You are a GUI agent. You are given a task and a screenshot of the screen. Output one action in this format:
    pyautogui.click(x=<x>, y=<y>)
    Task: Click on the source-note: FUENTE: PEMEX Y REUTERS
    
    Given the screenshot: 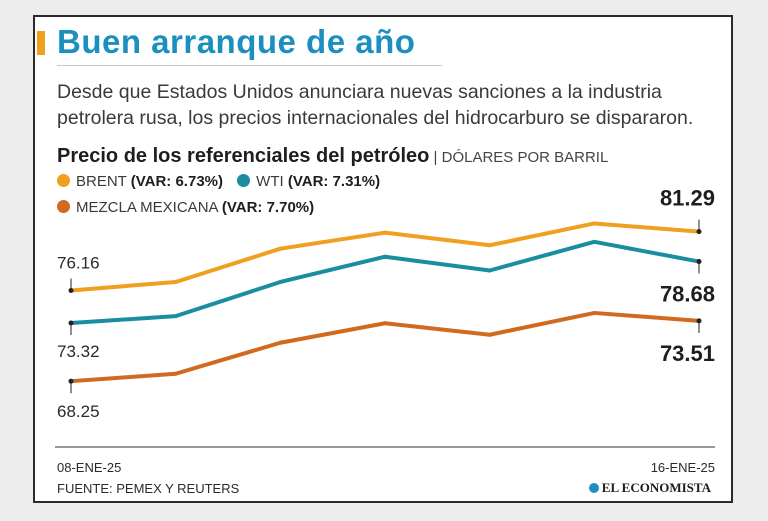 What is the action you would take?
    pyautogui.click(x=148, y=488)
    